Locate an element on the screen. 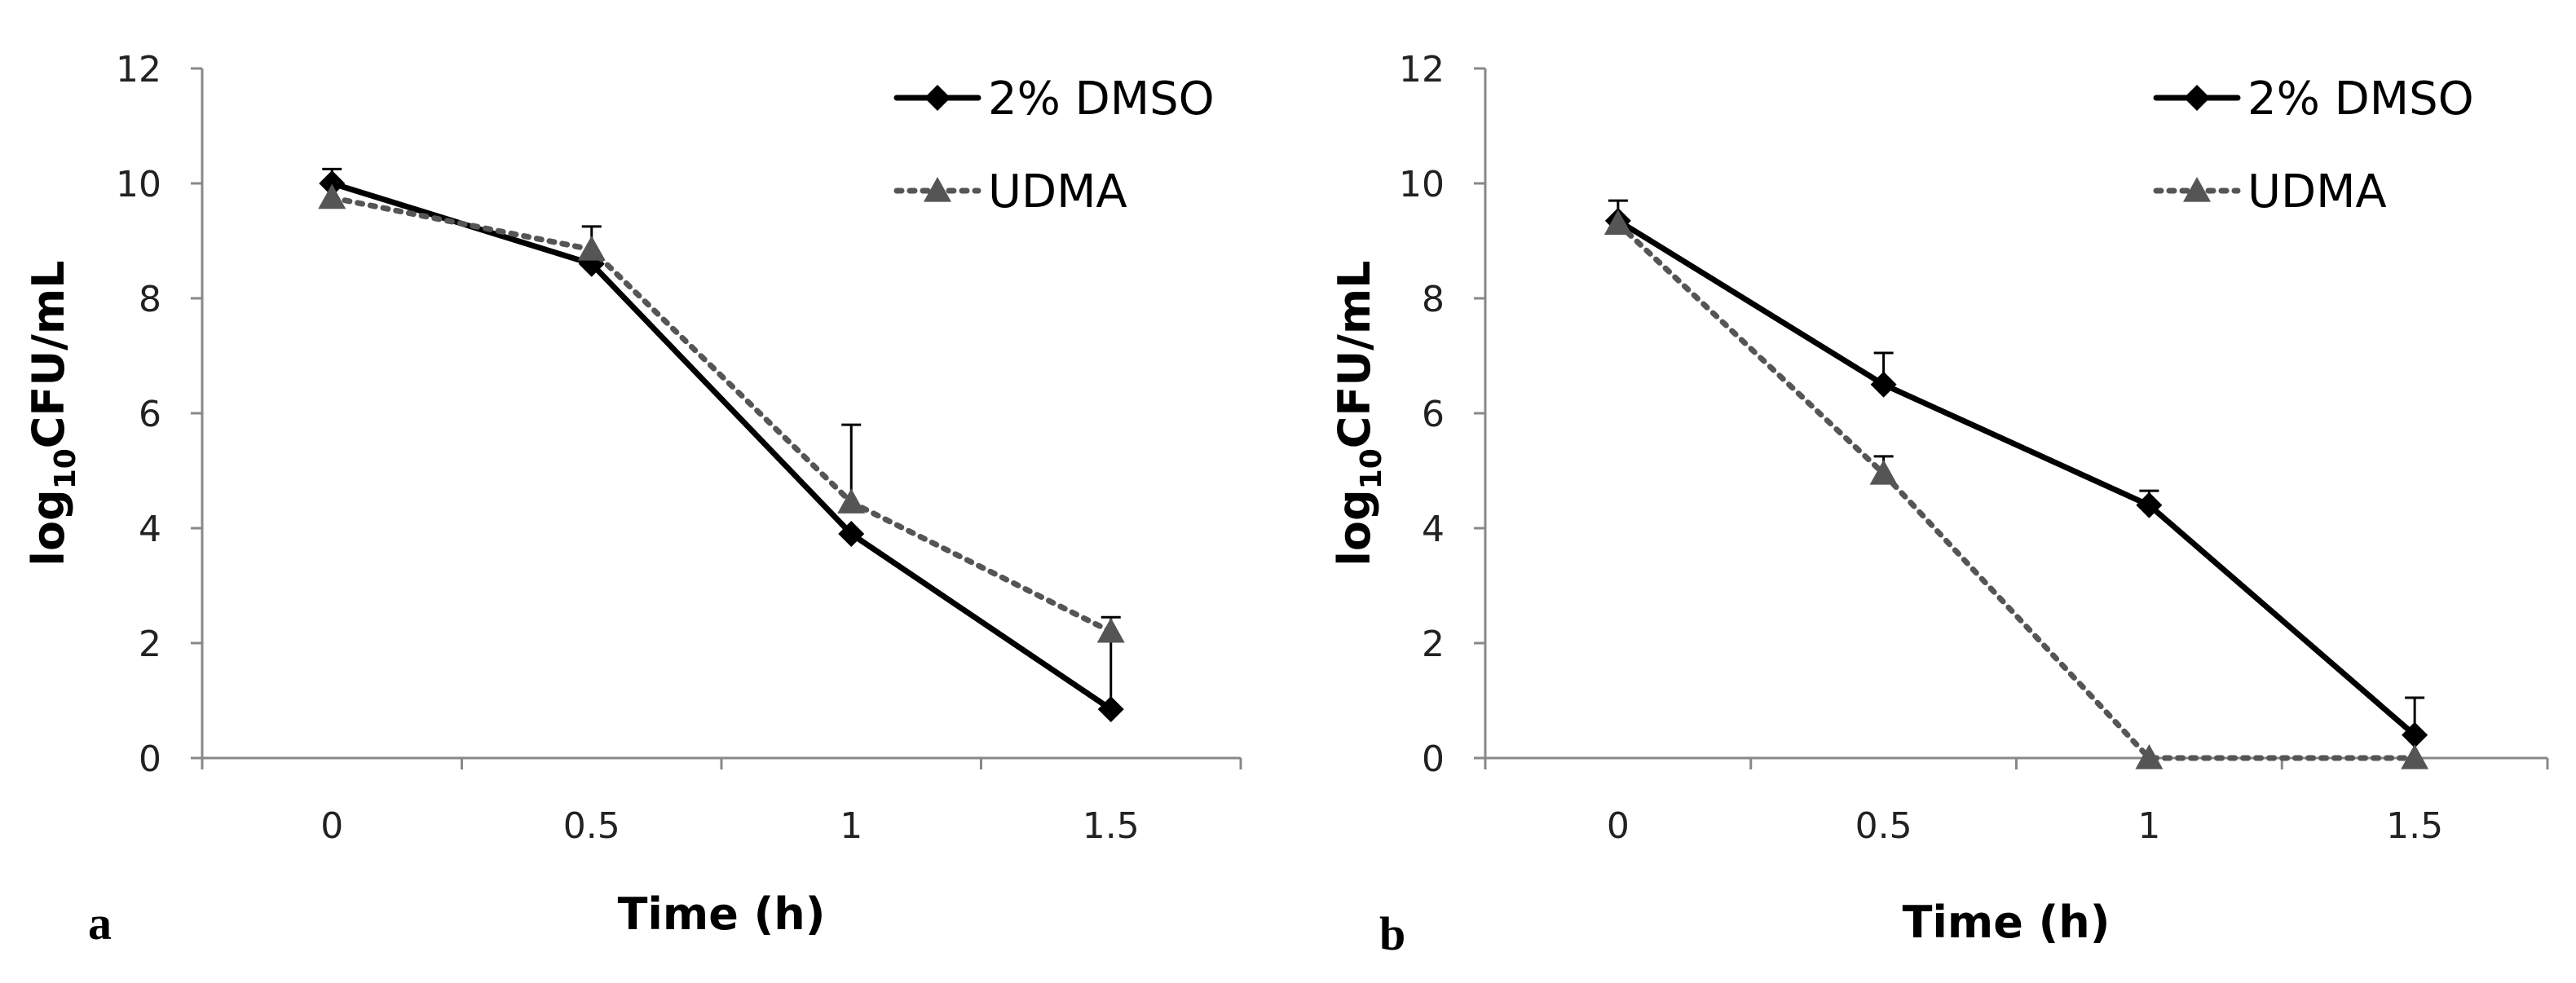  panel-label: b is located at coordinates (1392, 933).